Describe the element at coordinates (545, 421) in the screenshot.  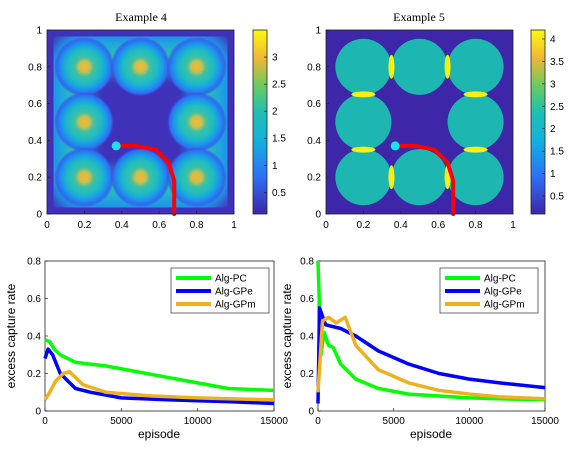
I see `x-tick-label: 15000` at that location.